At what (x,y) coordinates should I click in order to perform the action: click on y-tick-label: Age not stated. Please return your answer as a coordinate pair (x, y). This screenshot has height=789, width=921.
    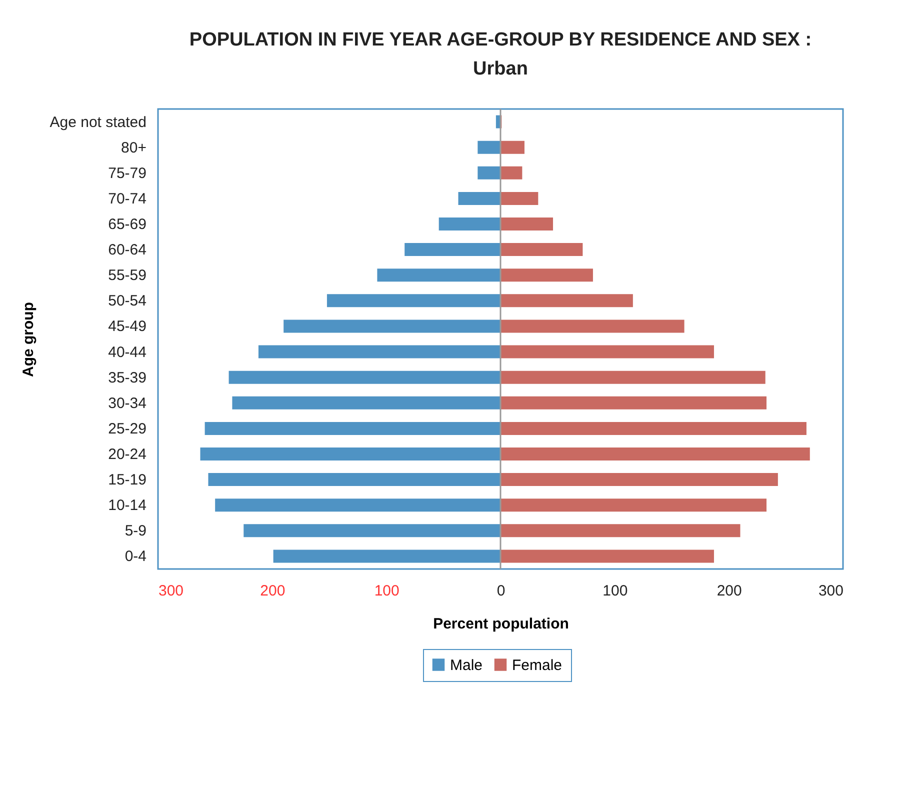
    Looking at the image, I should click on (98, 122).